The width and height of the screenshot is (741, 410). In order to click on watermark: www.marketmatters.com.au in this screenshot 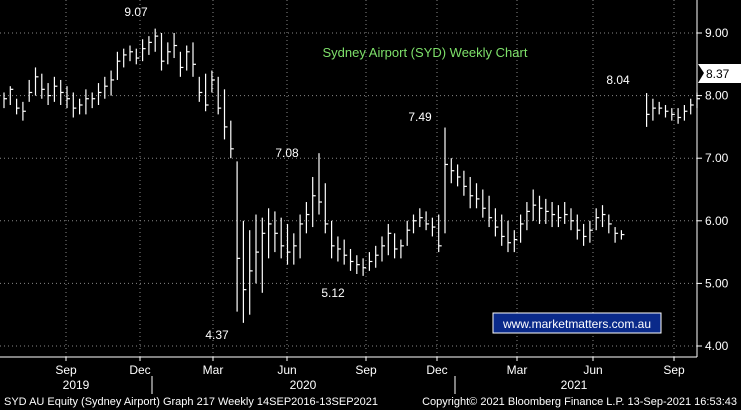, I will do `click(577, 323)`.